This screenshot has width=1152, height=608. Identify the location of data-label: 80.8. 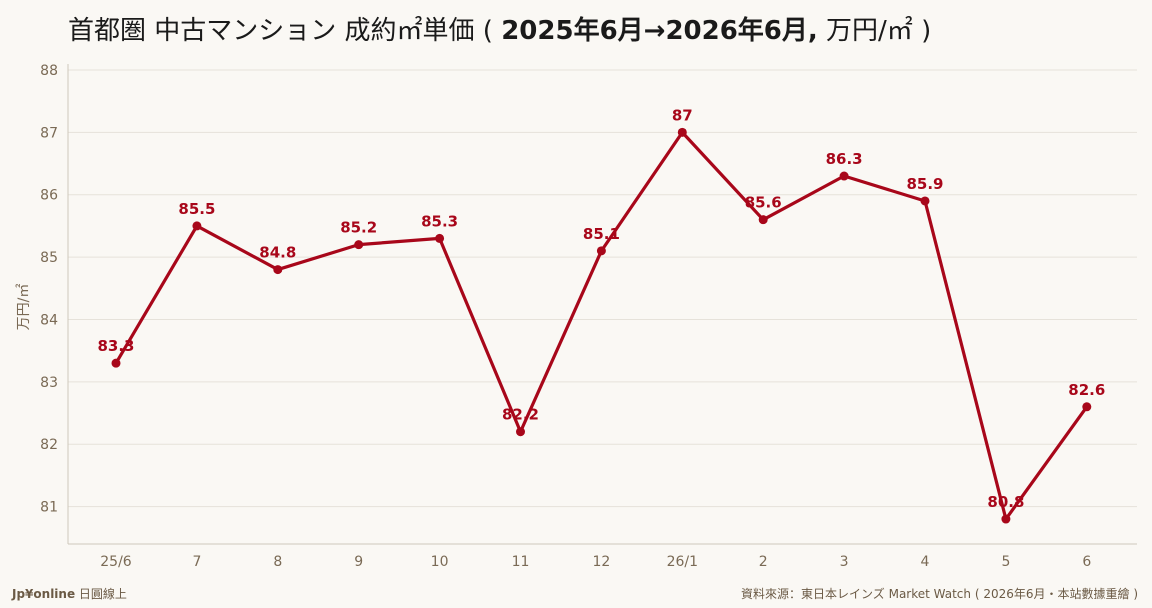
(1005, 502).